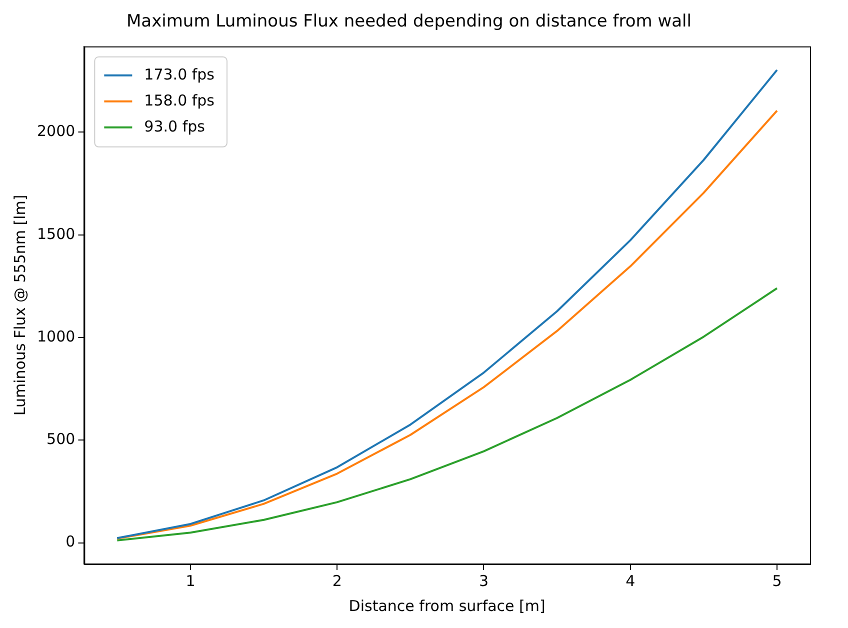 Image resolution: width=848 pixels, height=628 pixels. Describe the element at coordinates (179, 74) in the screenshot. I see `legend-label: 173.0 fps` at that location.